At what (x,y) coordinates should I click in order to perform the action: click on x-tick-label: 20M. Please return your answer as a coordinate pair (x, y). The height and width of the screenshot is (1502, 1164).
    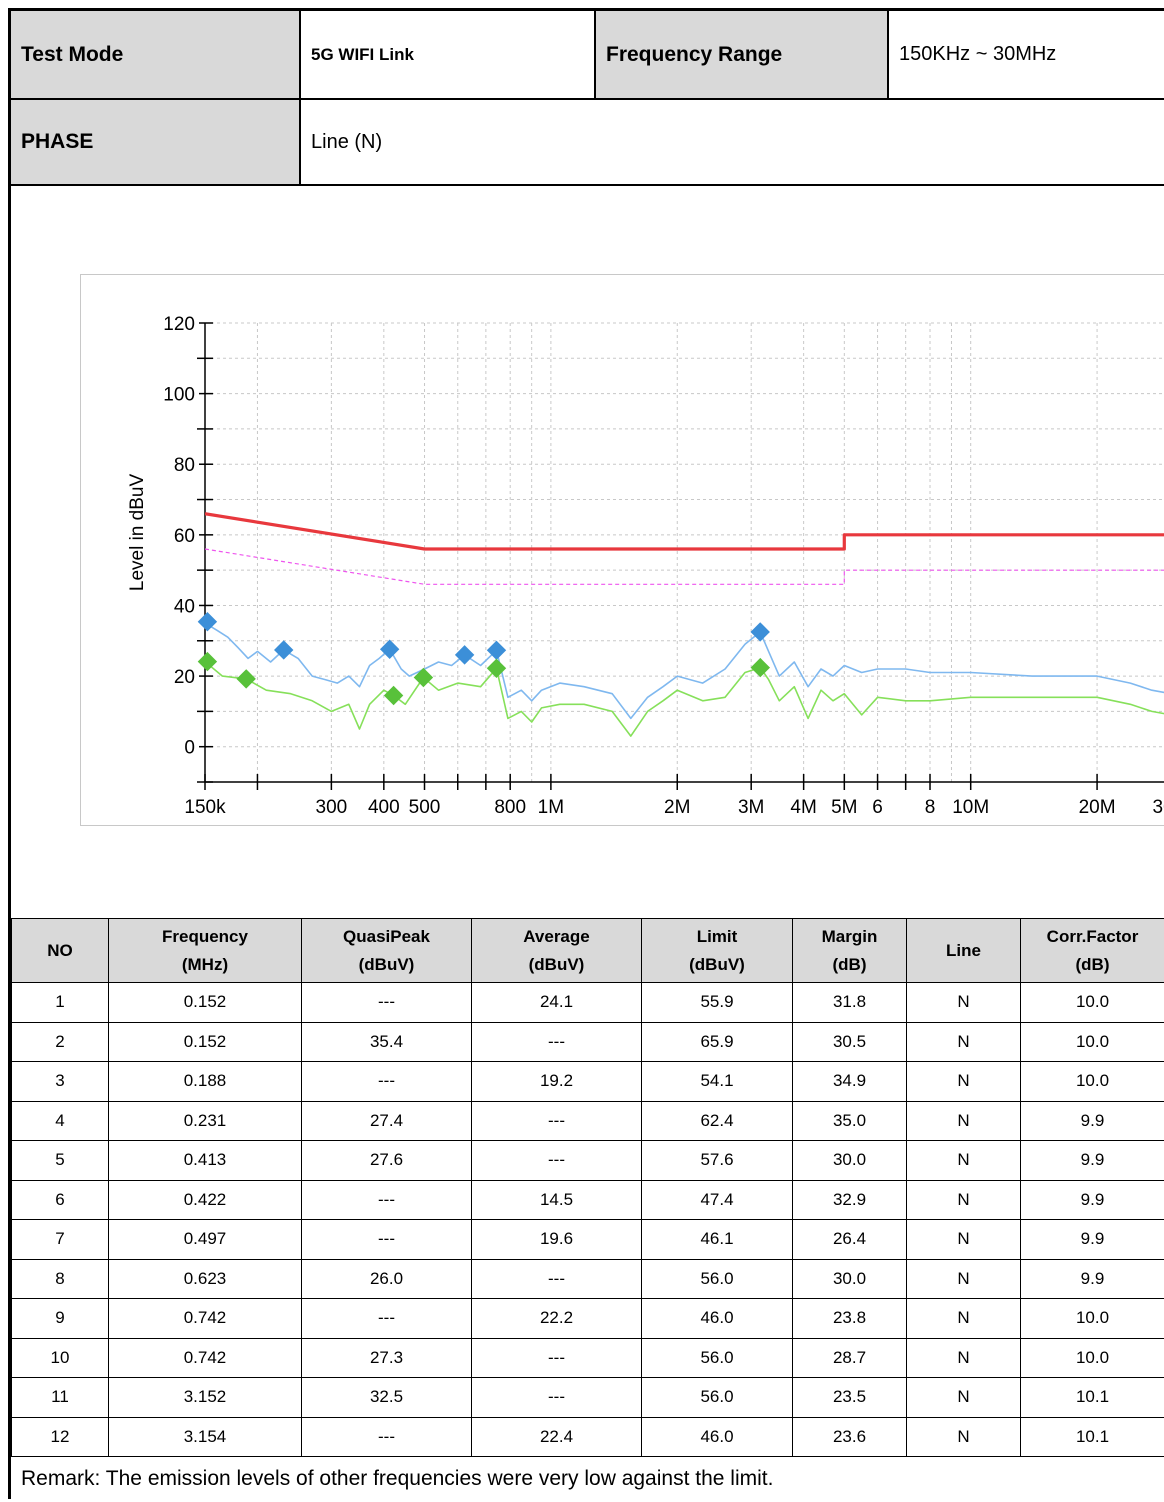
    Looking at the image, I should click on (1097, 807).